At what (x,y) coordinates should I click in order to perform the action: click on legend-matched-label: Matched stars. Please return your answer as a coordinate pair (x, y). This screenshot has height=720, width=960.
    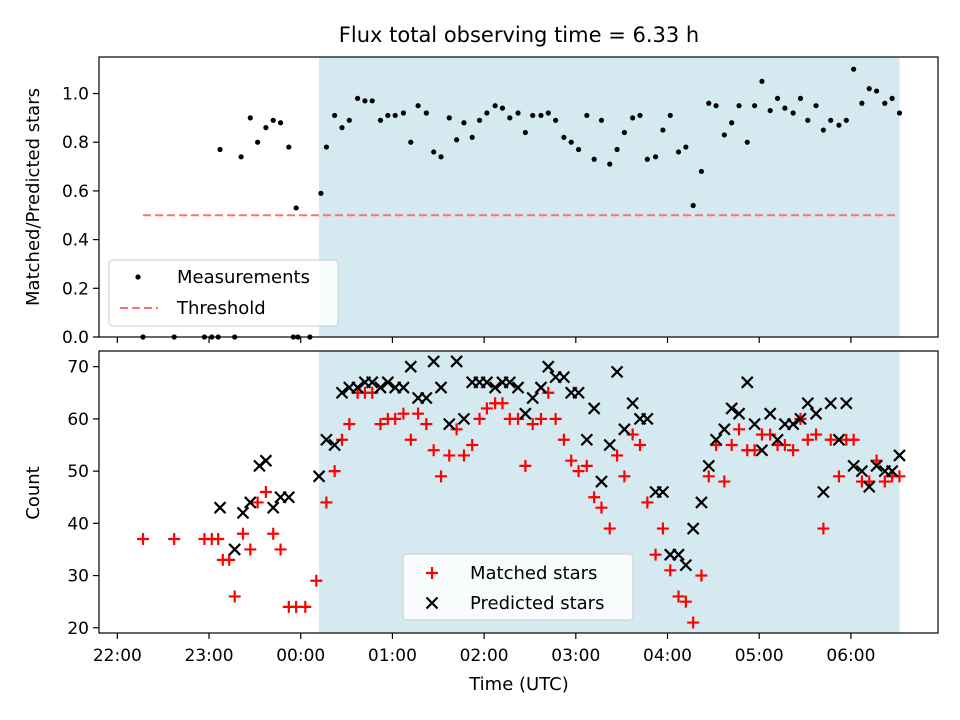
    Looking at the image, I should click on (533, 573).